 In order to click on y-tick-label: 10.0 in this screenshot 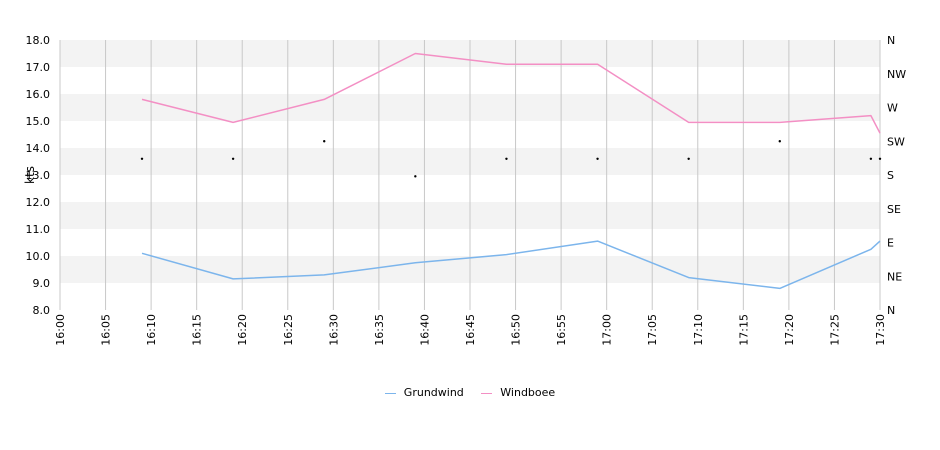, I will do `click(38, 256)`.